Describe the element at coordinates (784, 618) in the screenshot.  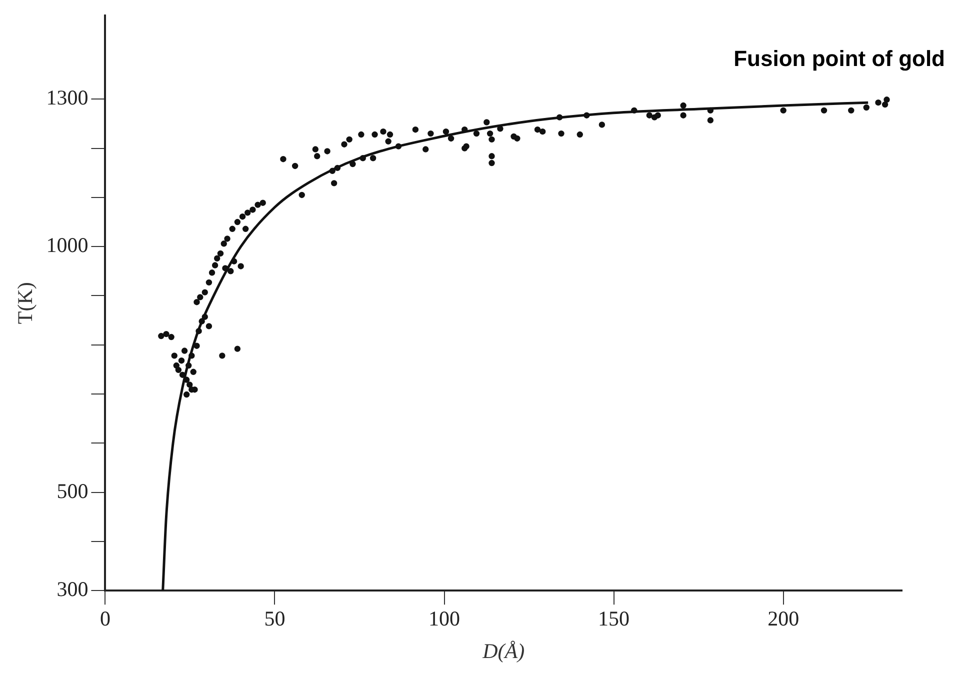
I see `x-tick-label: 200` at that location.